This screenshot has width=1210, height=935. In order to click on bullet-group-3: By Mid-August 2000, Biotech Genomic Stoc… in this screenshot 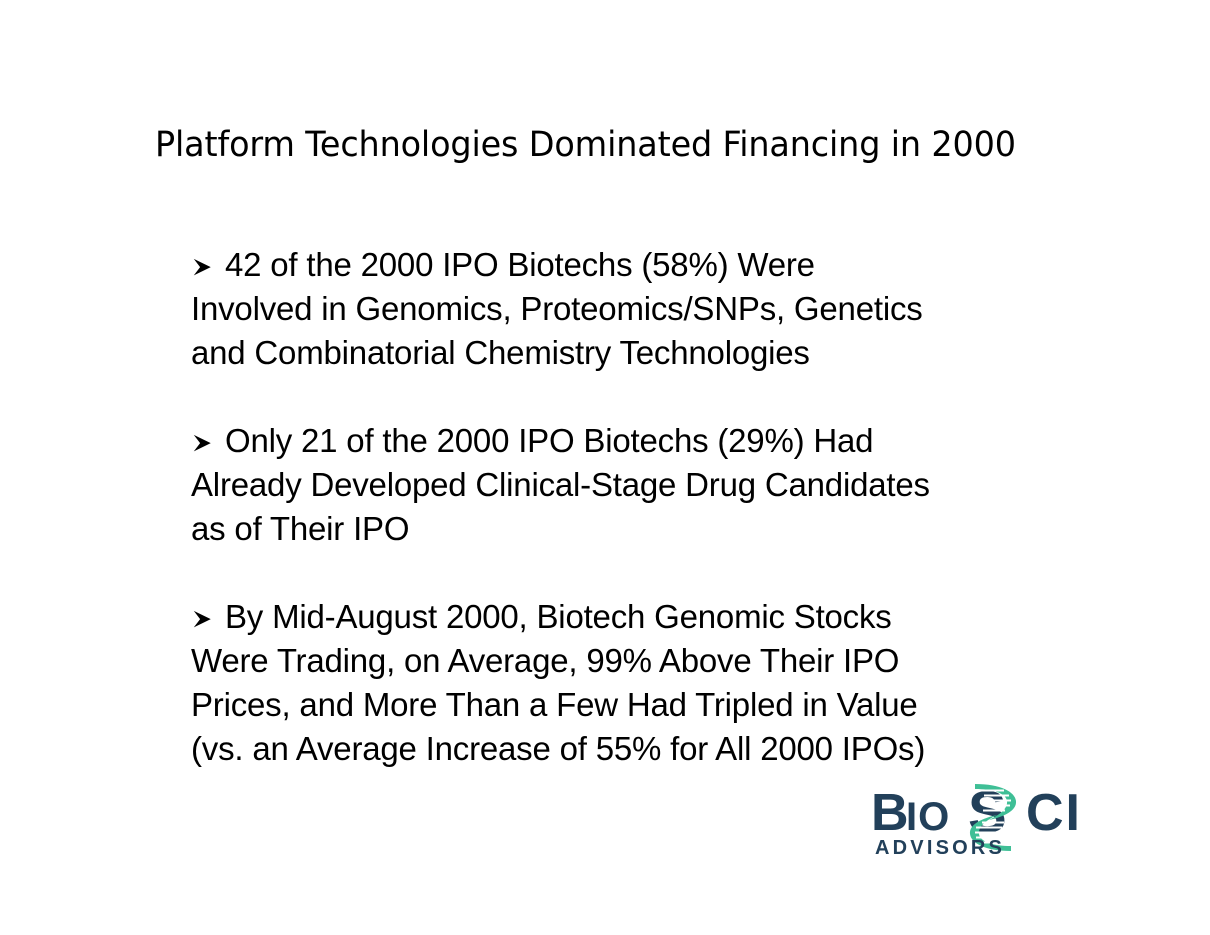, I will do `click(631, 683)`.